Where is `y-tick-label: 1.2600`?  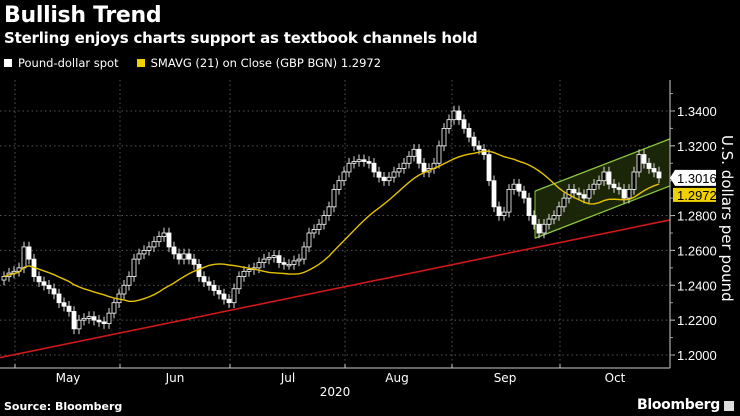
y-tick-label: 1.2600 is located at coordinates (697, 250).